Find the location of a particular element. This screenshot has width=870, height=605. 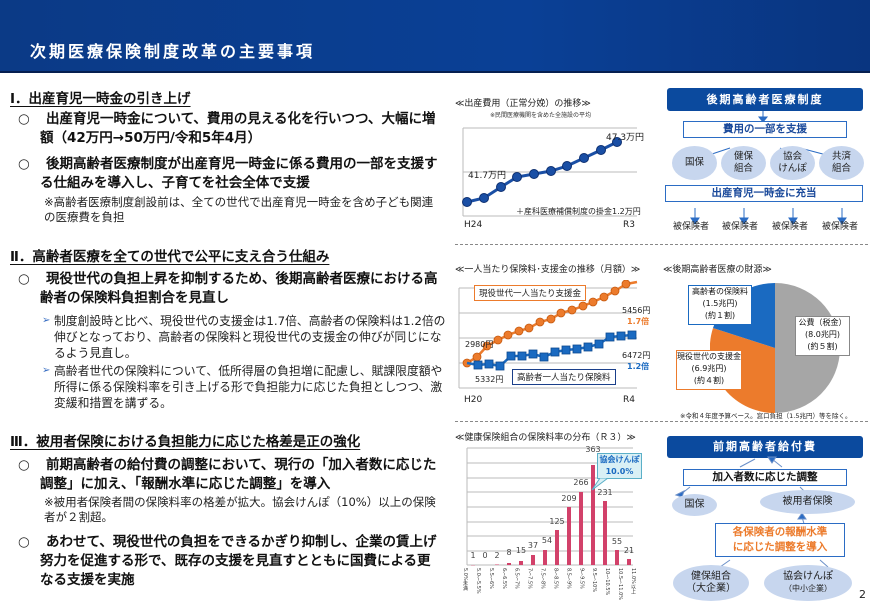

allocate-box: 出産育児一時金に充当 is located at coordinates (764, 193).